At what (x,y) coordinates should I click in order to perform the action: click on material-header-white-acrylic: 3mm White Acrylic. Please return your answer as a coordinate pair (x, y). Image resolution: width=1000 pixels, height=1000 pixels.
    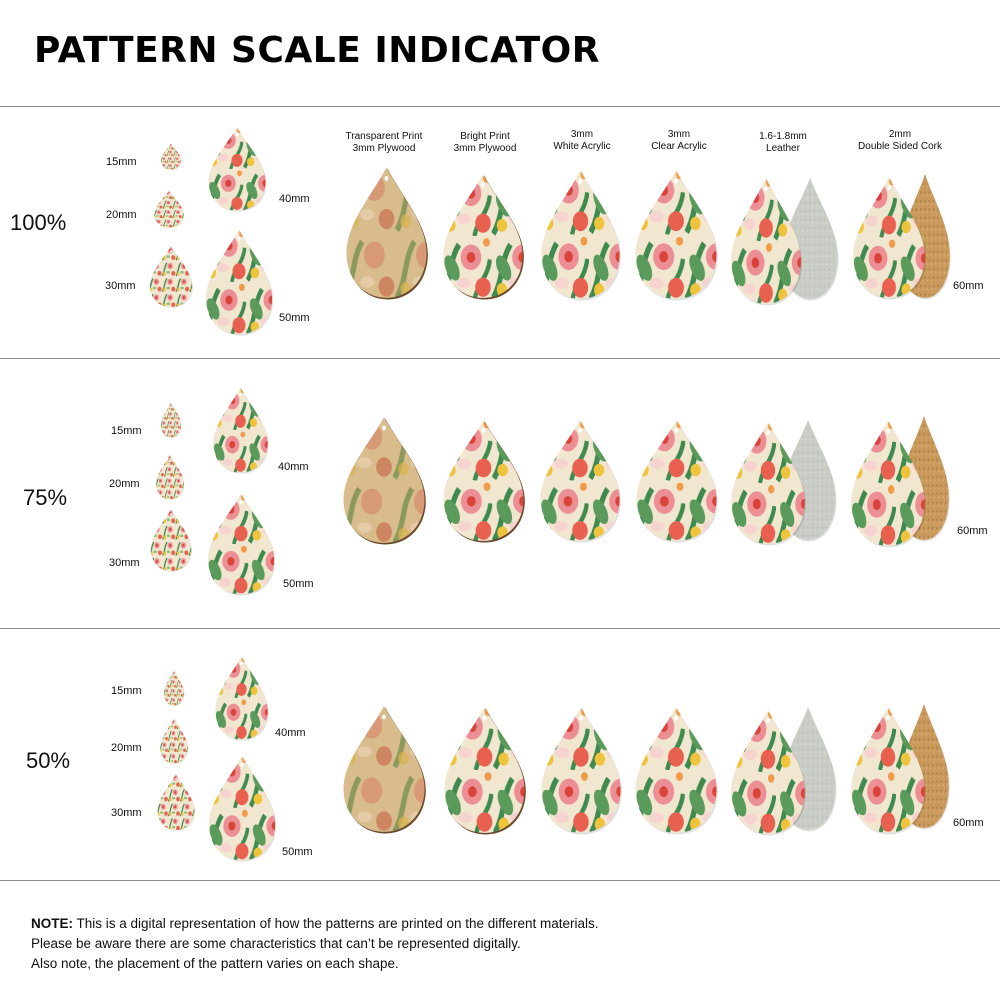
    Looking at the image, I should click on (582, 140).